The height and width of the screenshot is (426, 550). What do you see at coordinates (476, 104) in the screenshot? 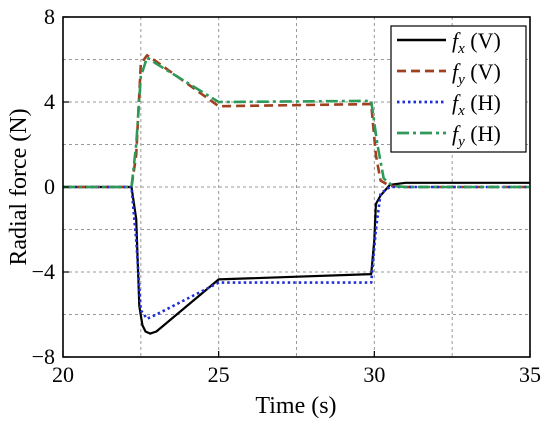
I see `legend-label: fx (H)` at bounding box center [476, 104].